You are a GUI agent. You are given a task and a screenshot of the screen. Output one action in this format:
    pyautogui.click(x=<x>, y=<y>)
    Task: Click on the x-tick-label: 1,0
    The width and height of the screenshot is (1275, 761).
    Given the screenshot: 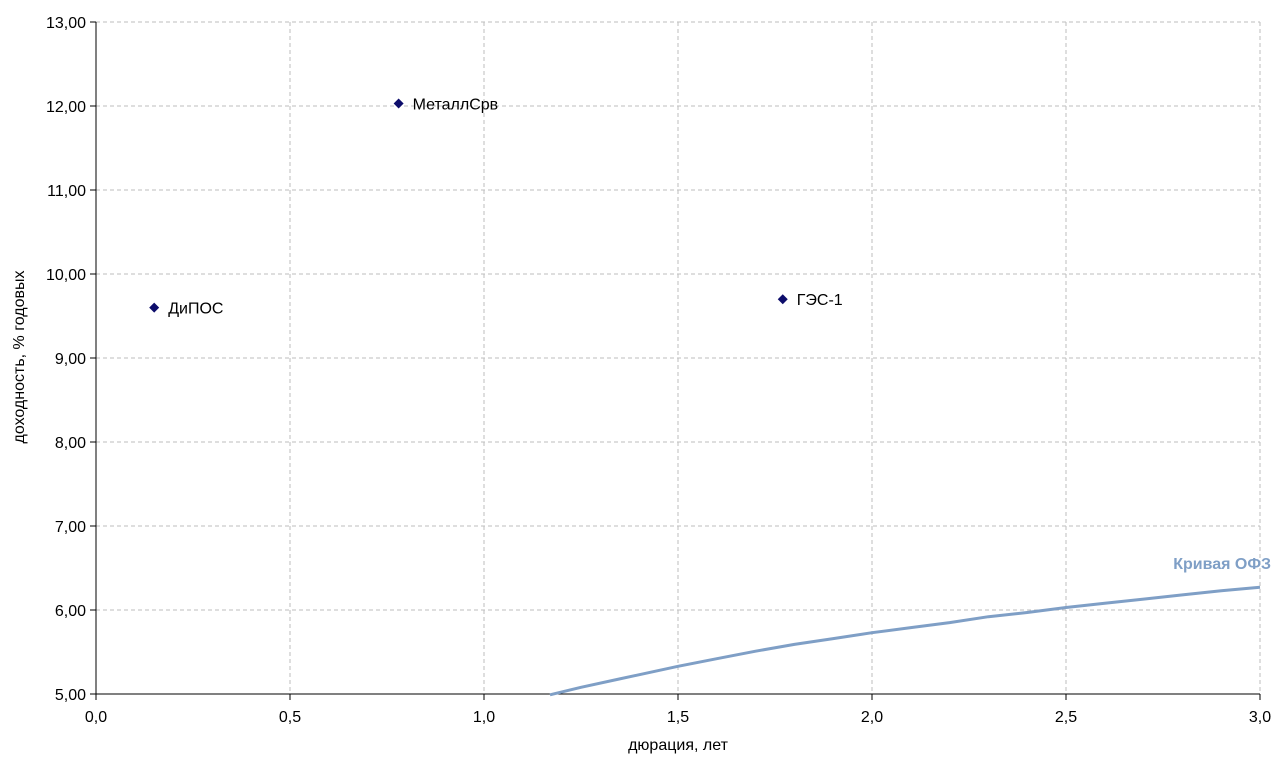 What is the action you would take?
    pyautogui.click(x=484, y=717)
    